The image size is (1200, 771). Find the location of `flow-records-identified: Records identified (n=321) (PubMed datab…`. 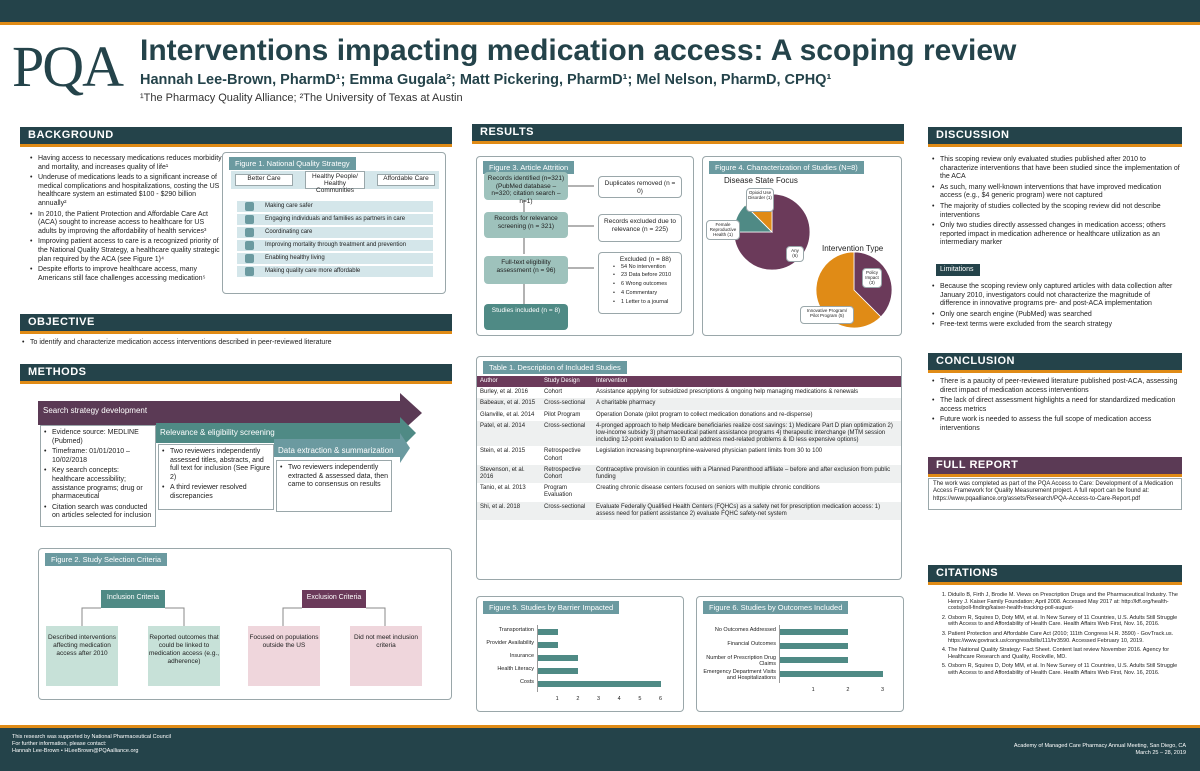

flow-records-identified: Records identified (n=321) (PubMed datab… is located at coordinates (526, 188).